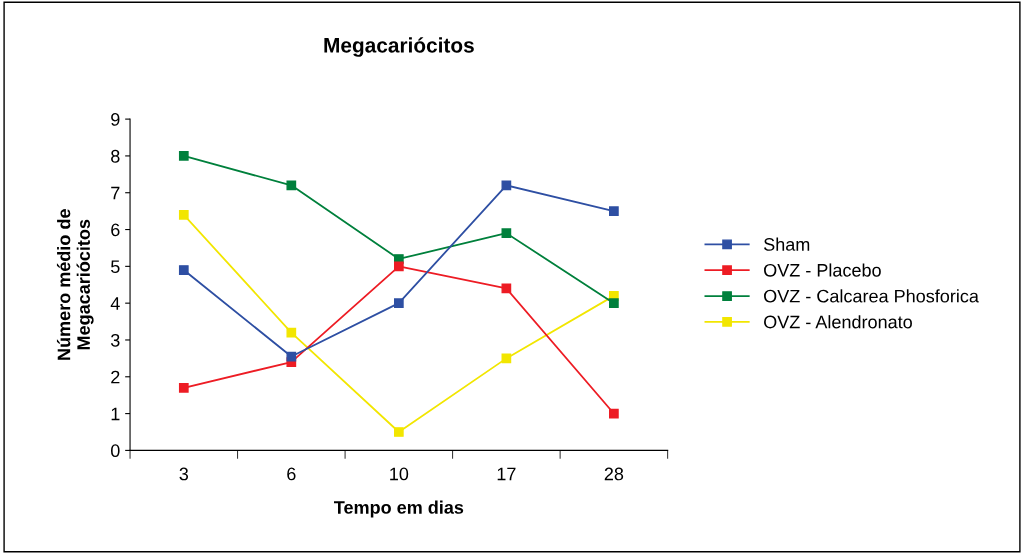  Describe the element at coordinates (115, 193) in the screenshot. I see `y-tick-label: 7` at that location.